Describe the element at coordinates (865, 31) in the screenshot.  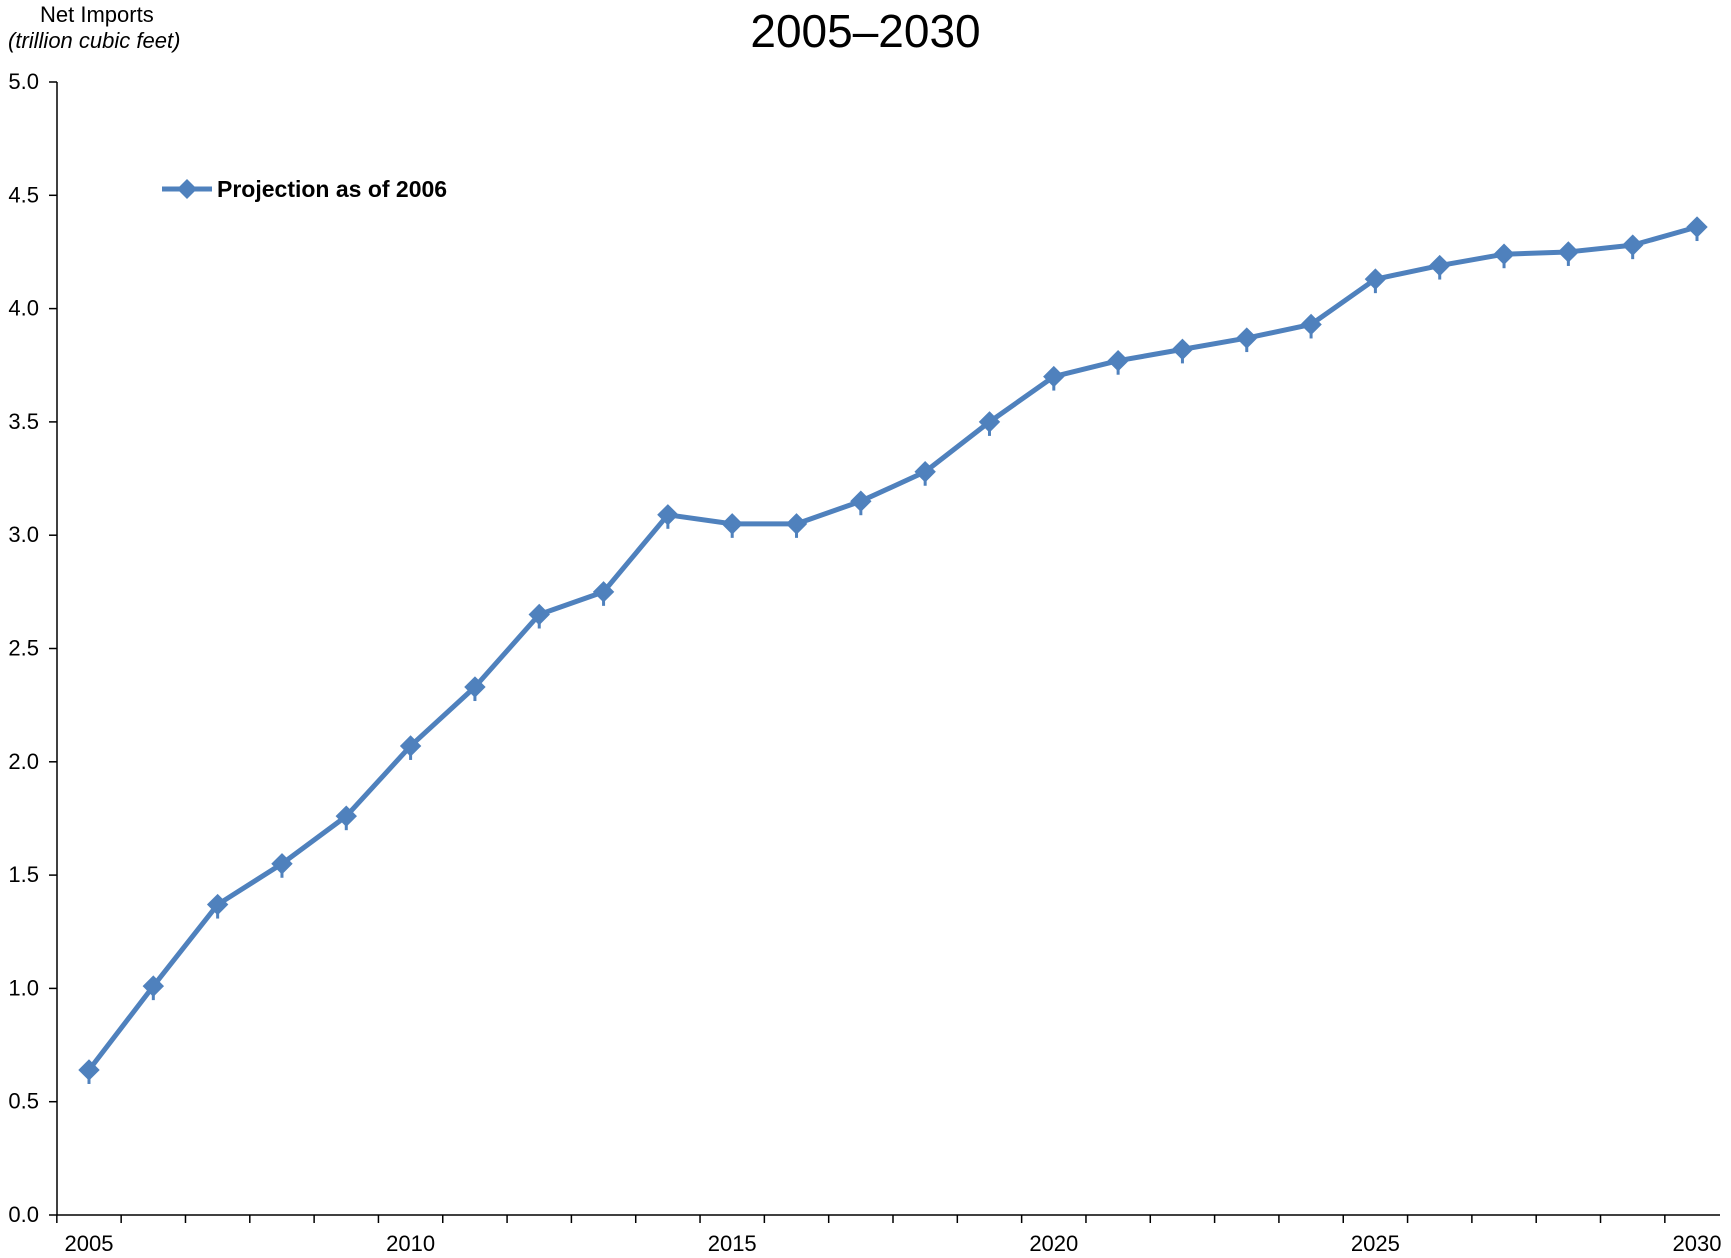
I see `chart-title: 2005–2030` at that location.